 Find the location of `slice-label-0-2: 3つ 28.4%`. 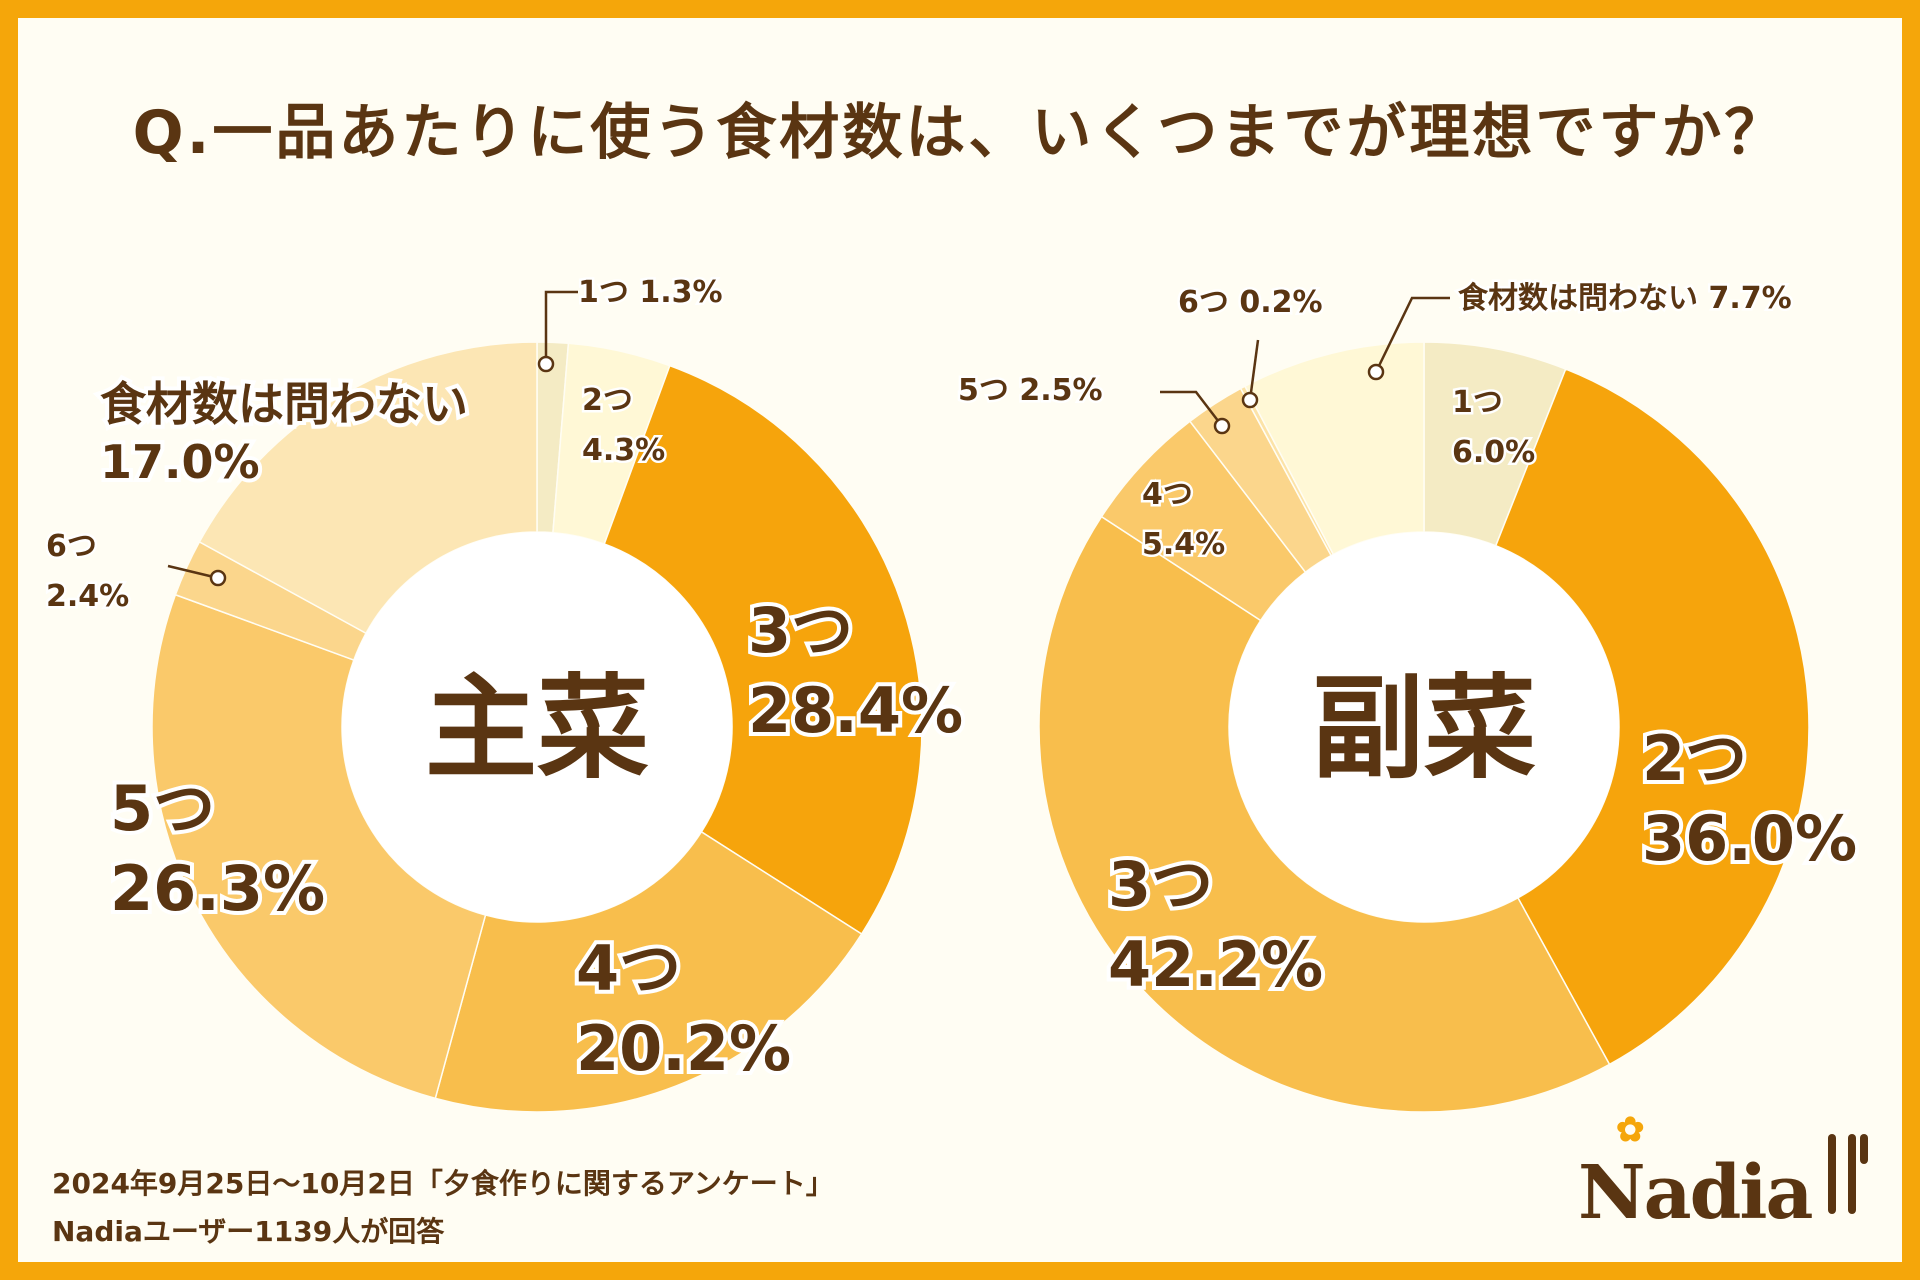

slice-label-0-2: 3つ 28.4% is located at coordinates (855, 670).